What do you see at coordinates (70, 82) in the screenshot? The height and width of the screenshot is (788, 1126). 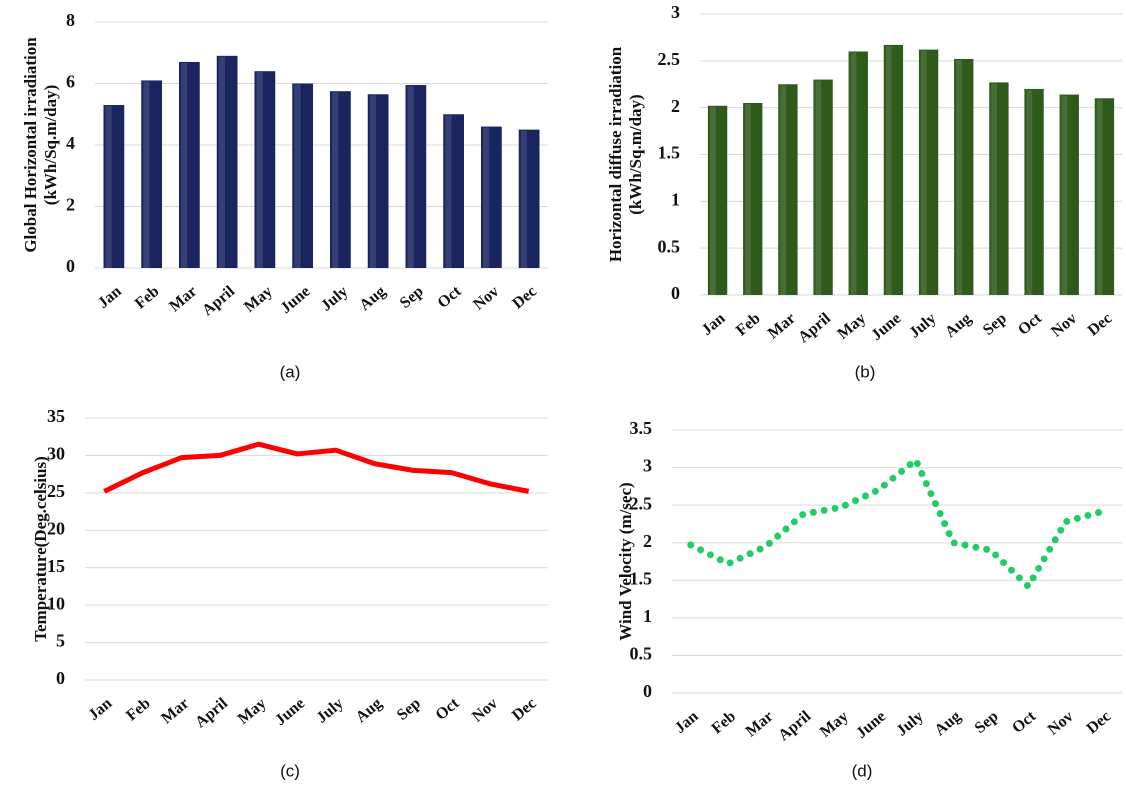 I see `y-tick-label: 6` at bounding box center [70, 82].